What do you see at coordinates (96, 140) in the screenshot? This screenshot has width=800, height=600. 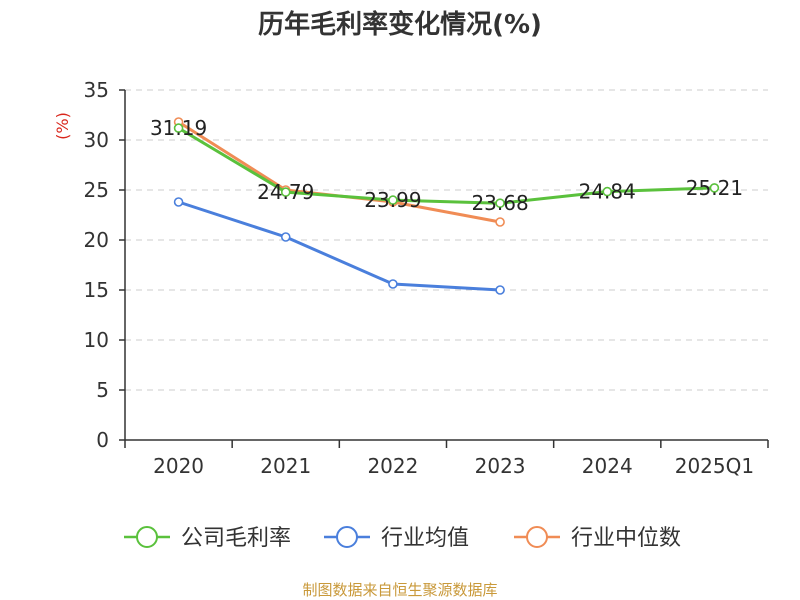 I see `y-tick-label: 30` at bounding box center [96, 140].